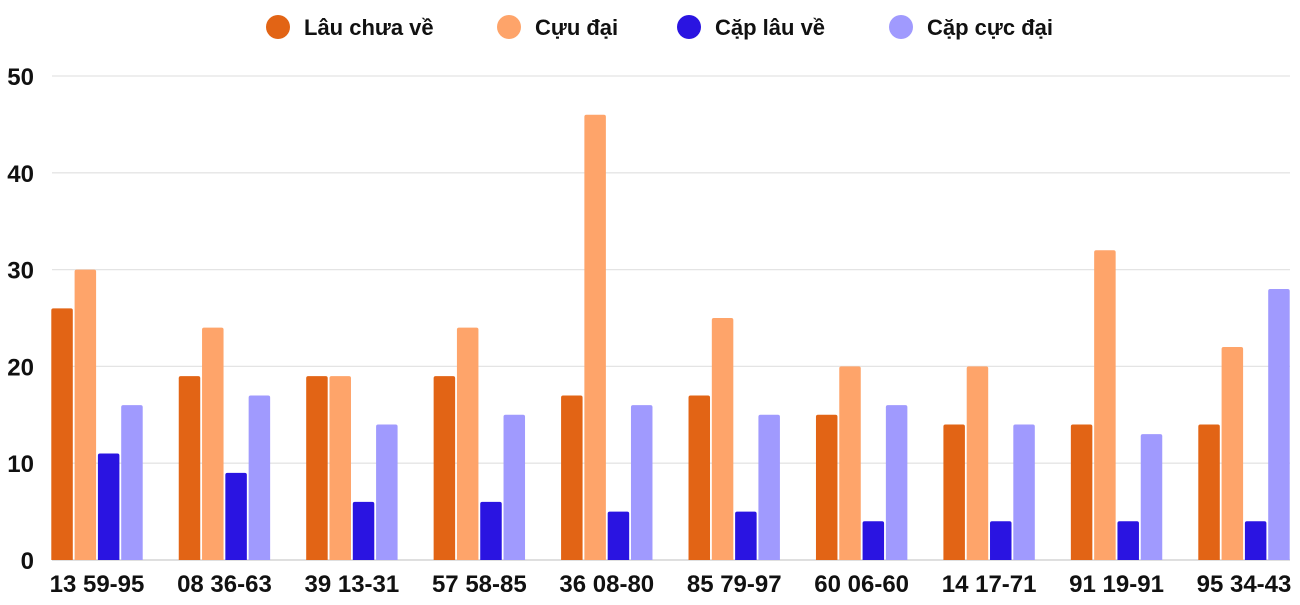  I want to click on x-tick-label: 14 17-71, so click(989, 584).